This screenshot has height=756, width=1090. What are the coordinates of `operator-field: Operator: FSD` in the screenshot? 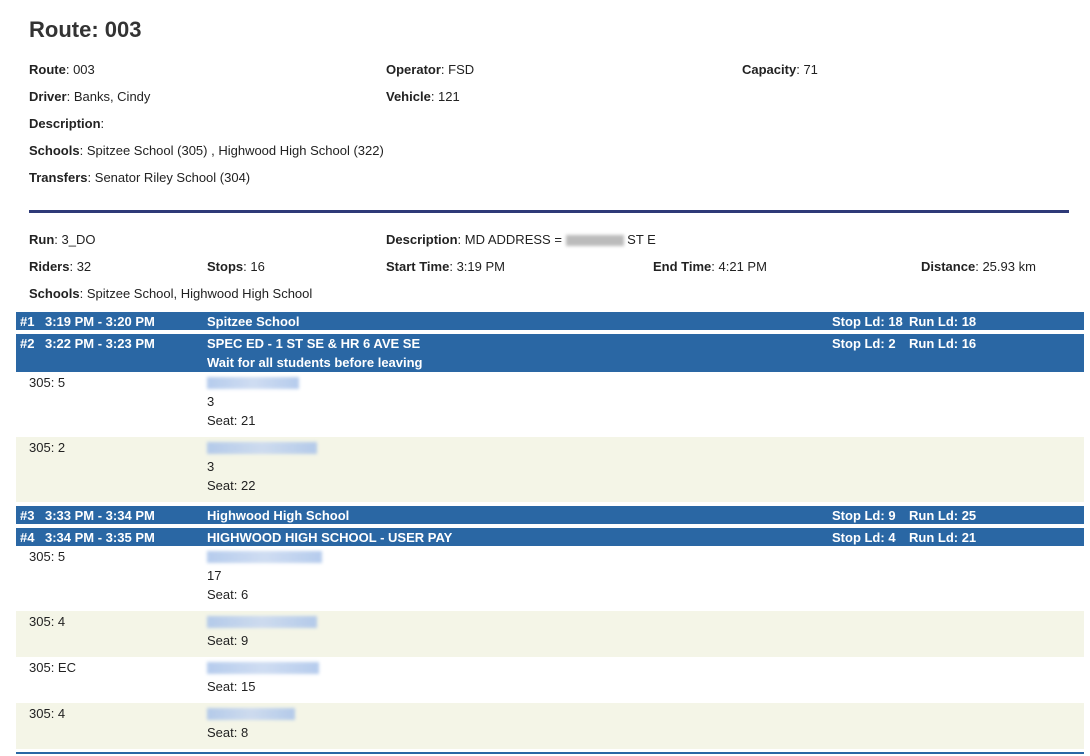 It's located at (430, 69).